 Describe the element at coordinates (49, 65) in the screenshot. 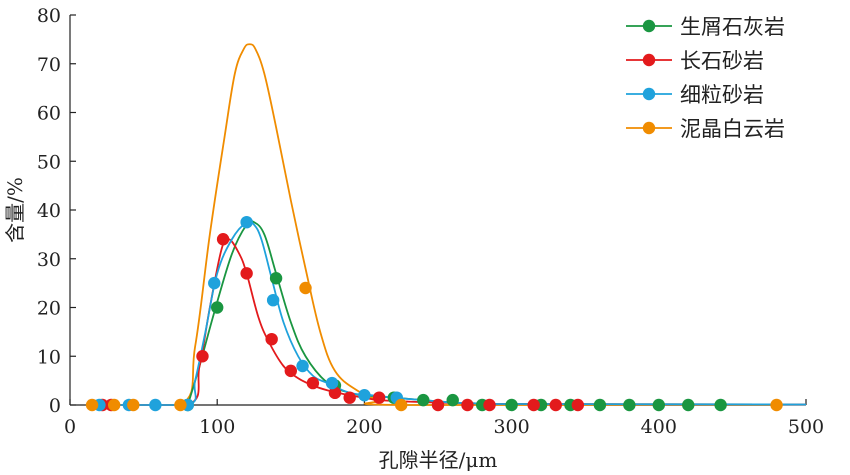

I see `y-tick-label: 70` at that location.